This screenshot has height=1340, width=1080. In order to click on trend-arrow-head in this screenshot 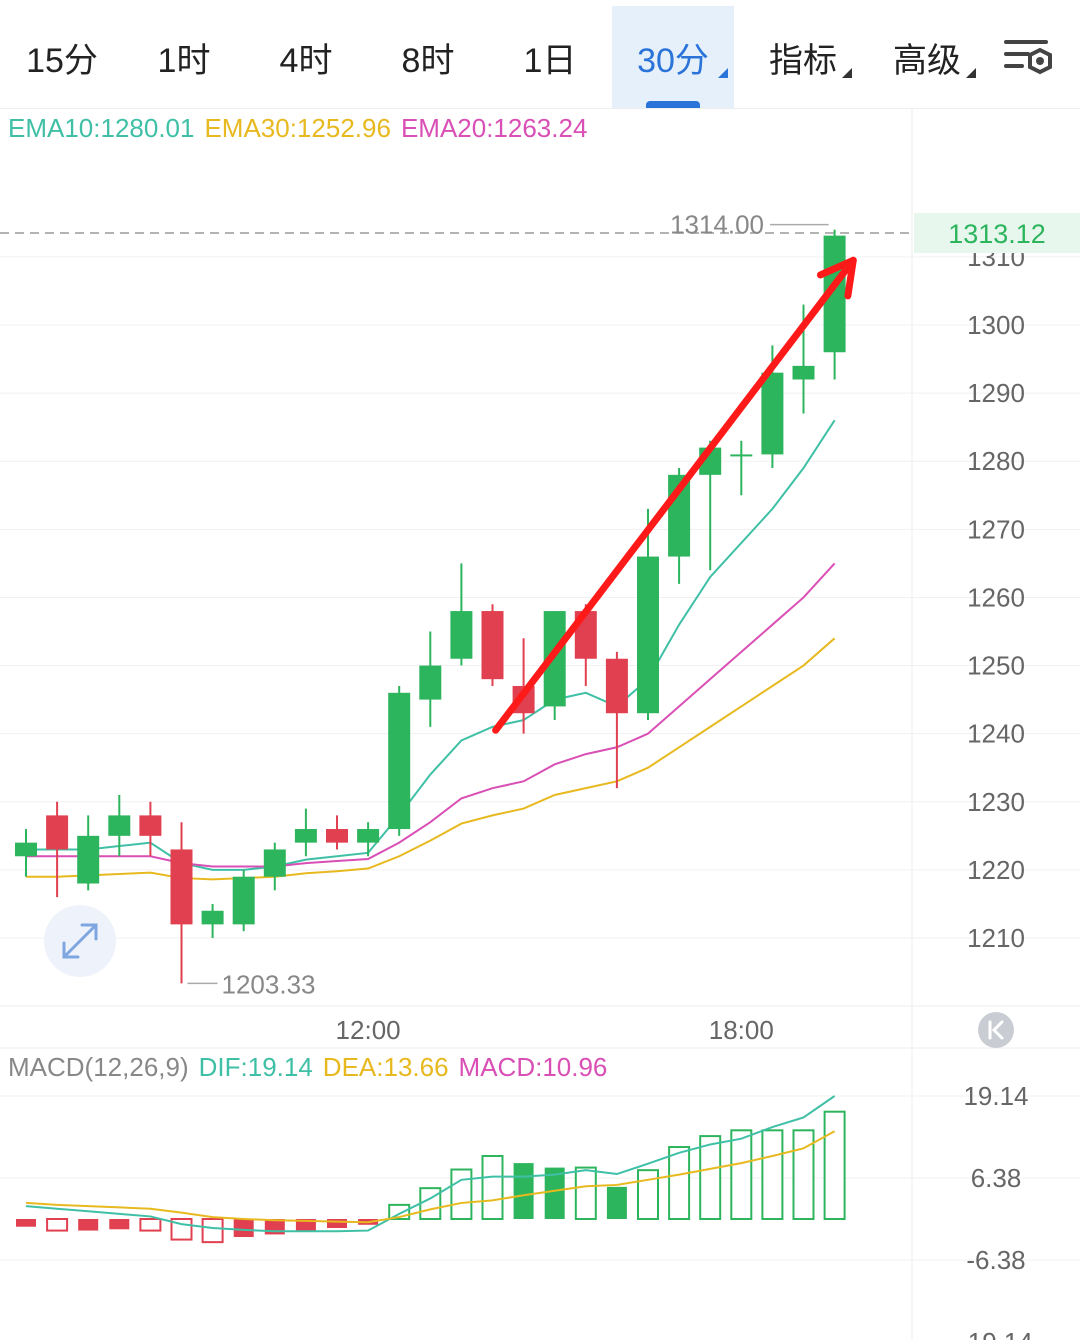, I will do `click(836, 278)`.